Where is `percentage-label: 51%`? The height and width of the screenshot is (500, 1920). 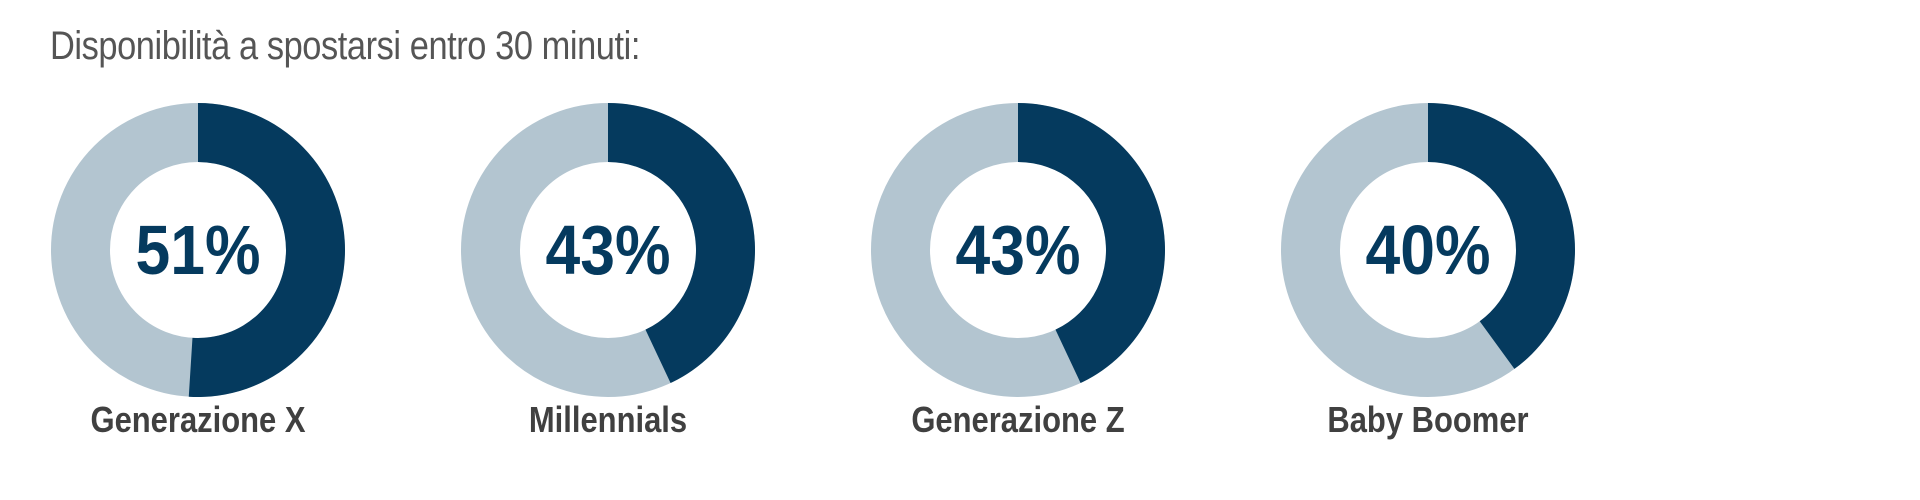
percentage-label: 51% is located at coordinates (198, 250).